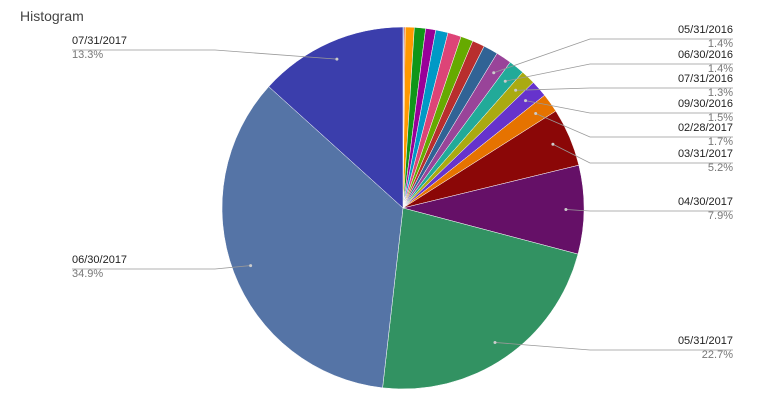 The width and height of the screenshot is (761, 403). What do you see at coordinates (720, 118) in the screenshot?
I see `slice-value-label: 1.5%` at bounding box center [720, 118].